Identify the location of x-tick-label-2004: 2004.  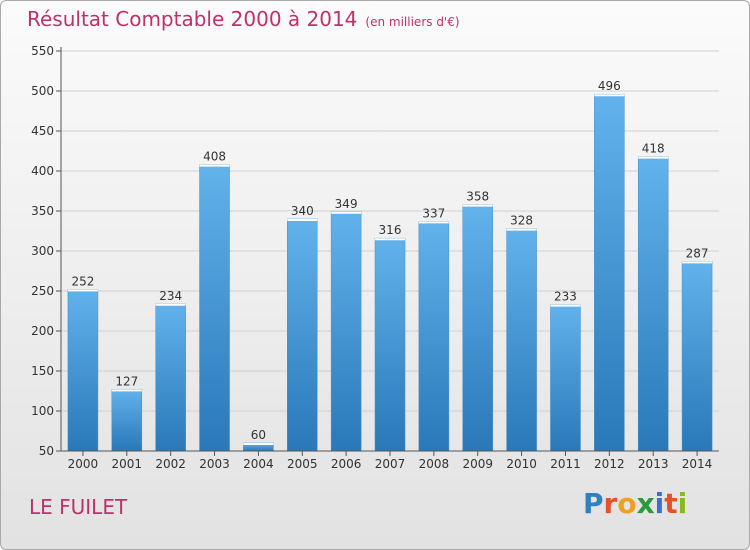
(258, 464).